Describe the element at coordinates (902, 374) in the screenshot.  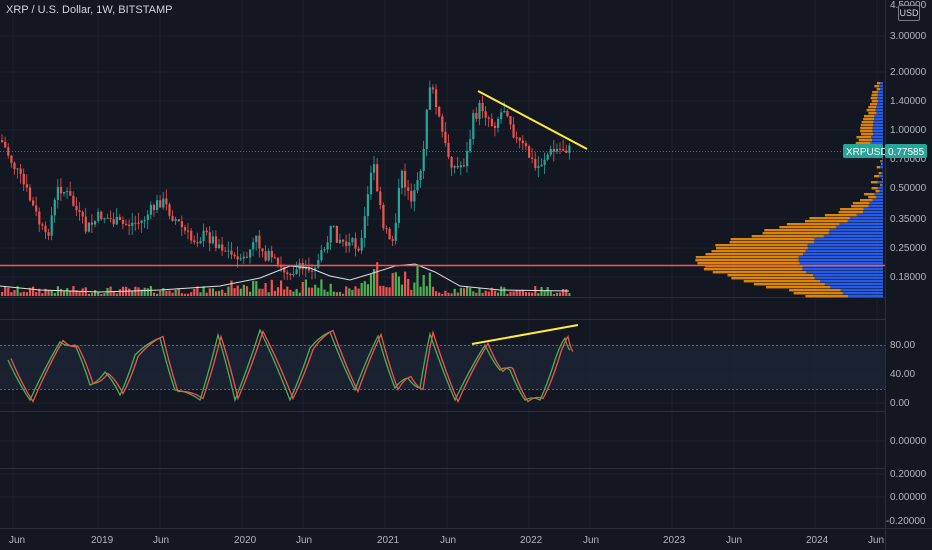
I see `oscillator-axis: 80.00 40.00 0.00` at that location.